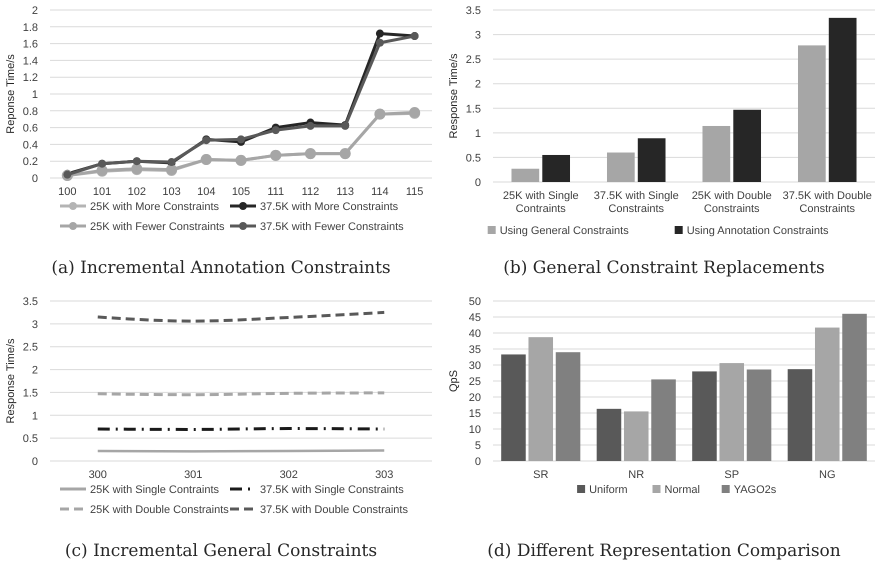 The height and width of the screenshot is (571, 885). Describe the element at coordinates (540, 202) in the screenshot. I see `x-tick-label: 25K with Single Contraints` at that location.